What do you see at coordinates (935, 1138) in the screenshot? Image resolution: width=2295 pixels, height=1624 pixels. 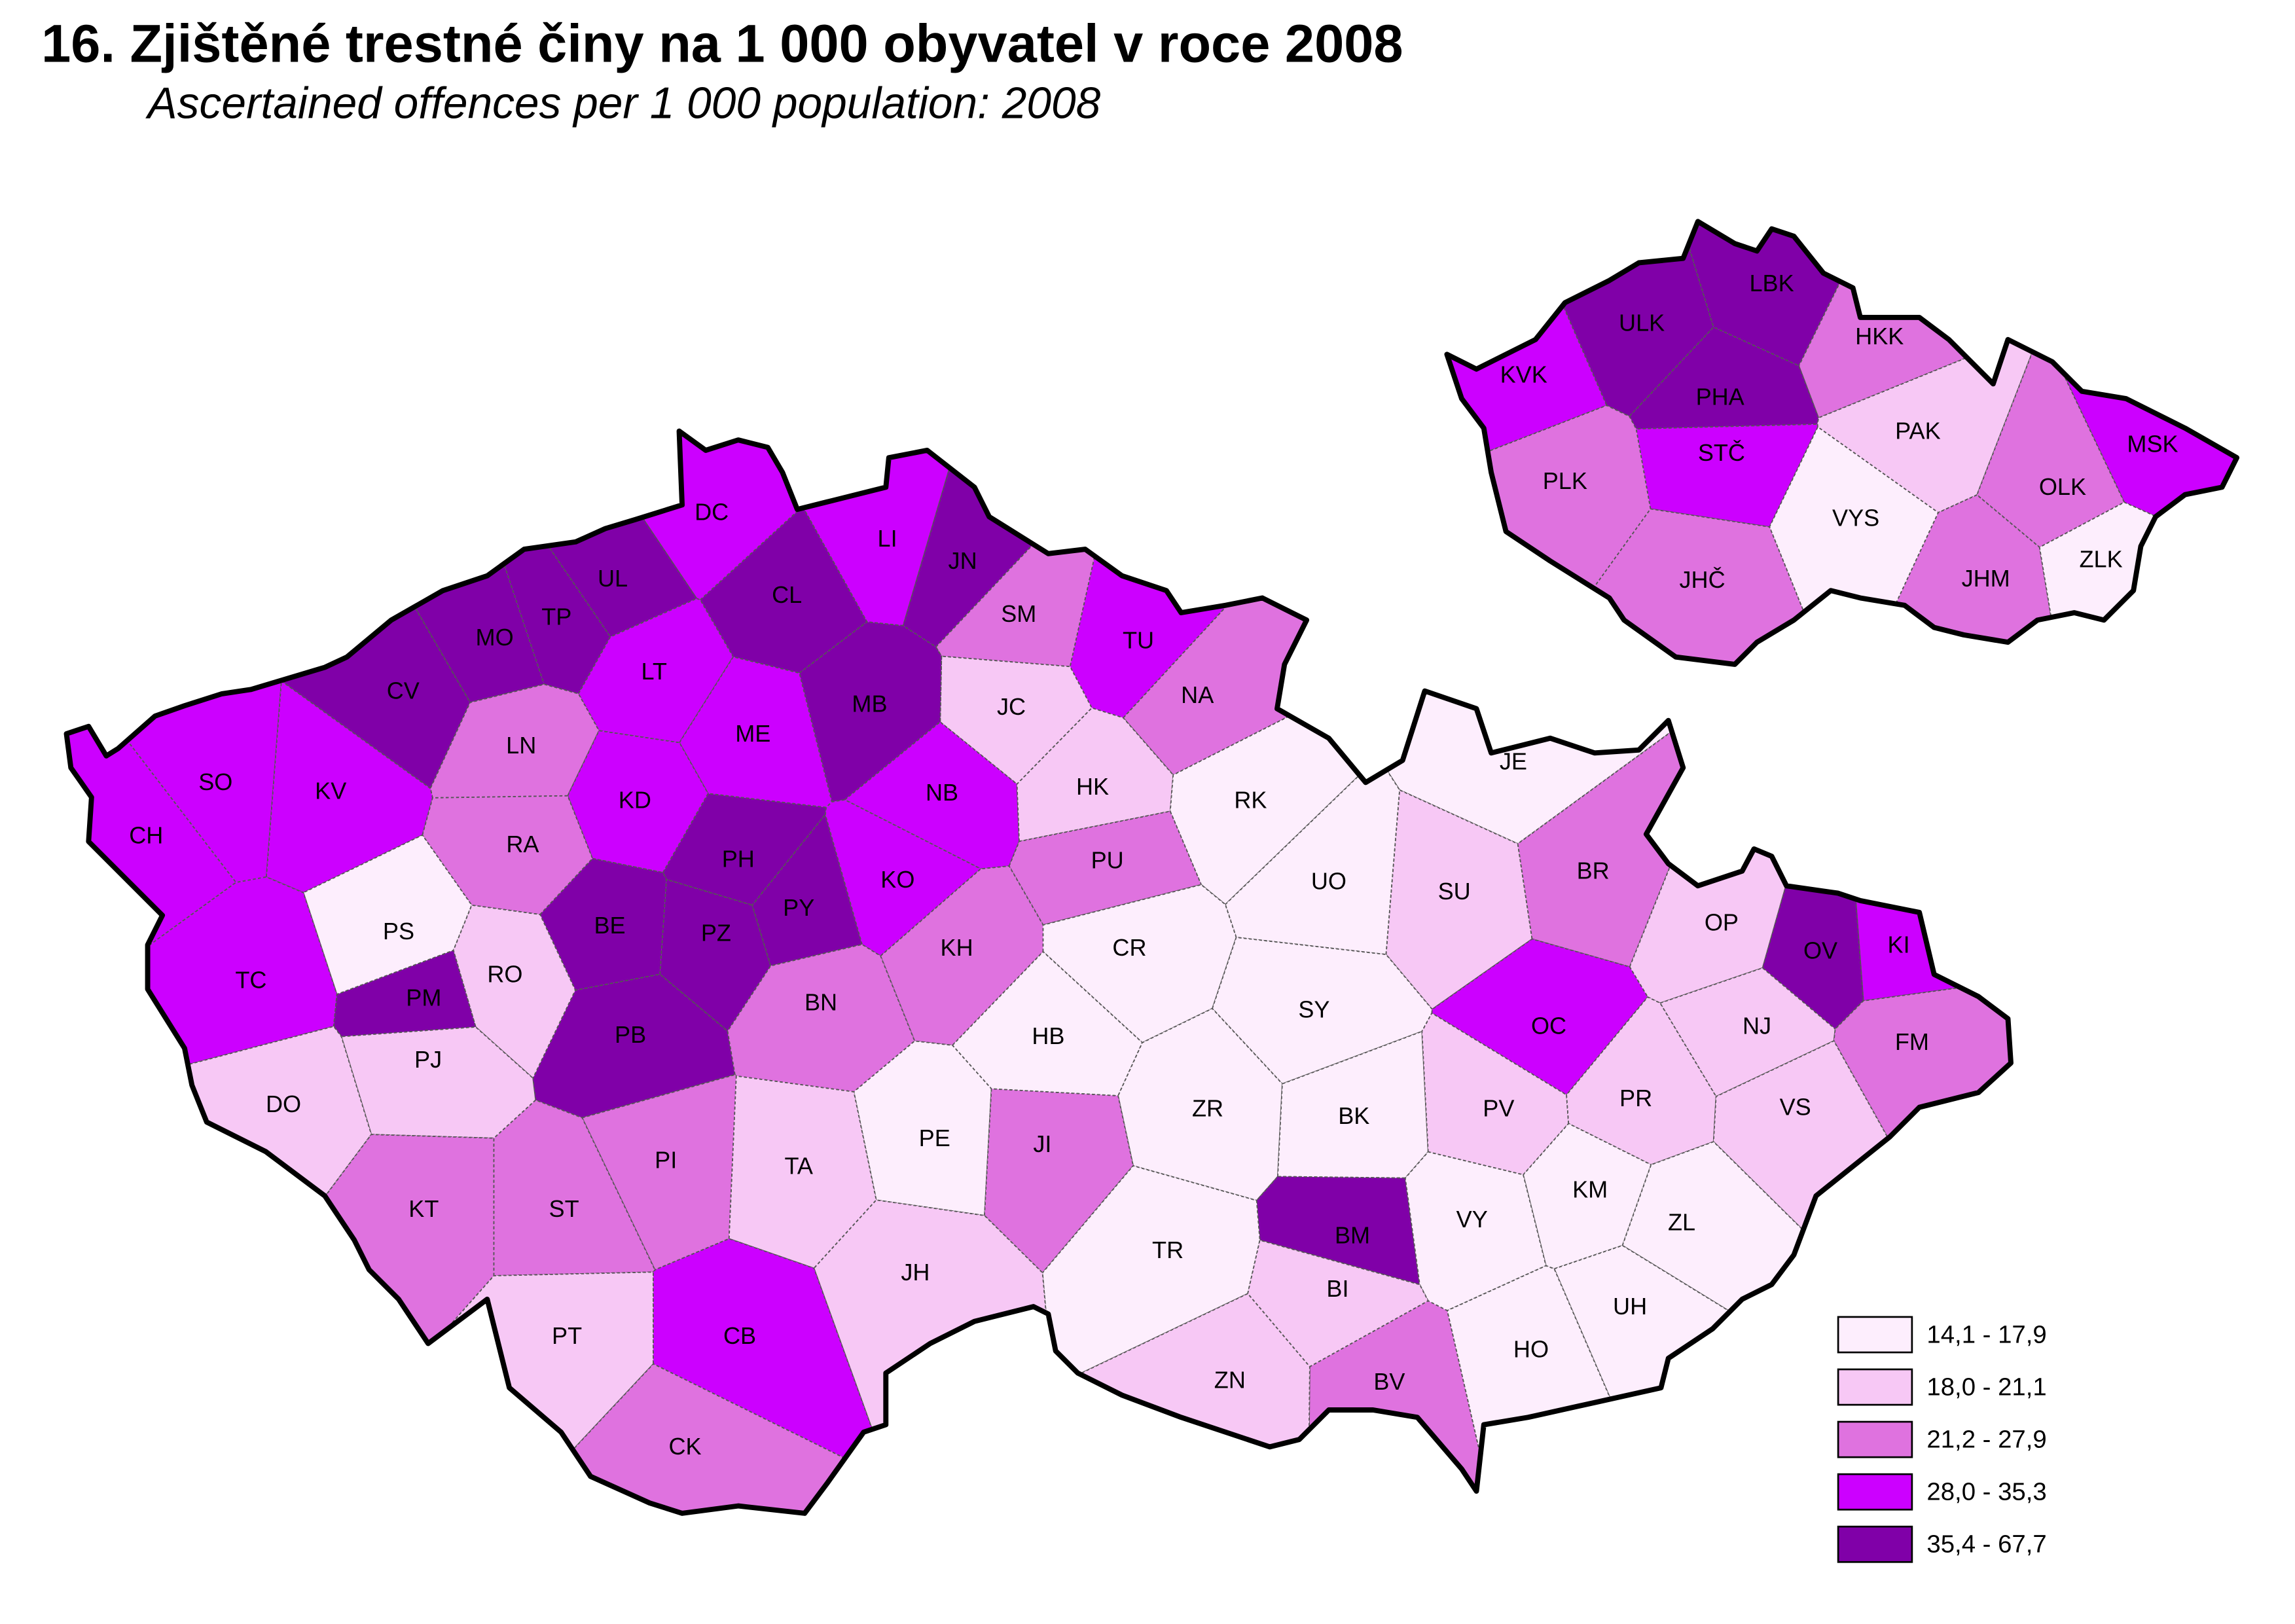 I see `area-label: PE` at bounding box center [935, 1138].